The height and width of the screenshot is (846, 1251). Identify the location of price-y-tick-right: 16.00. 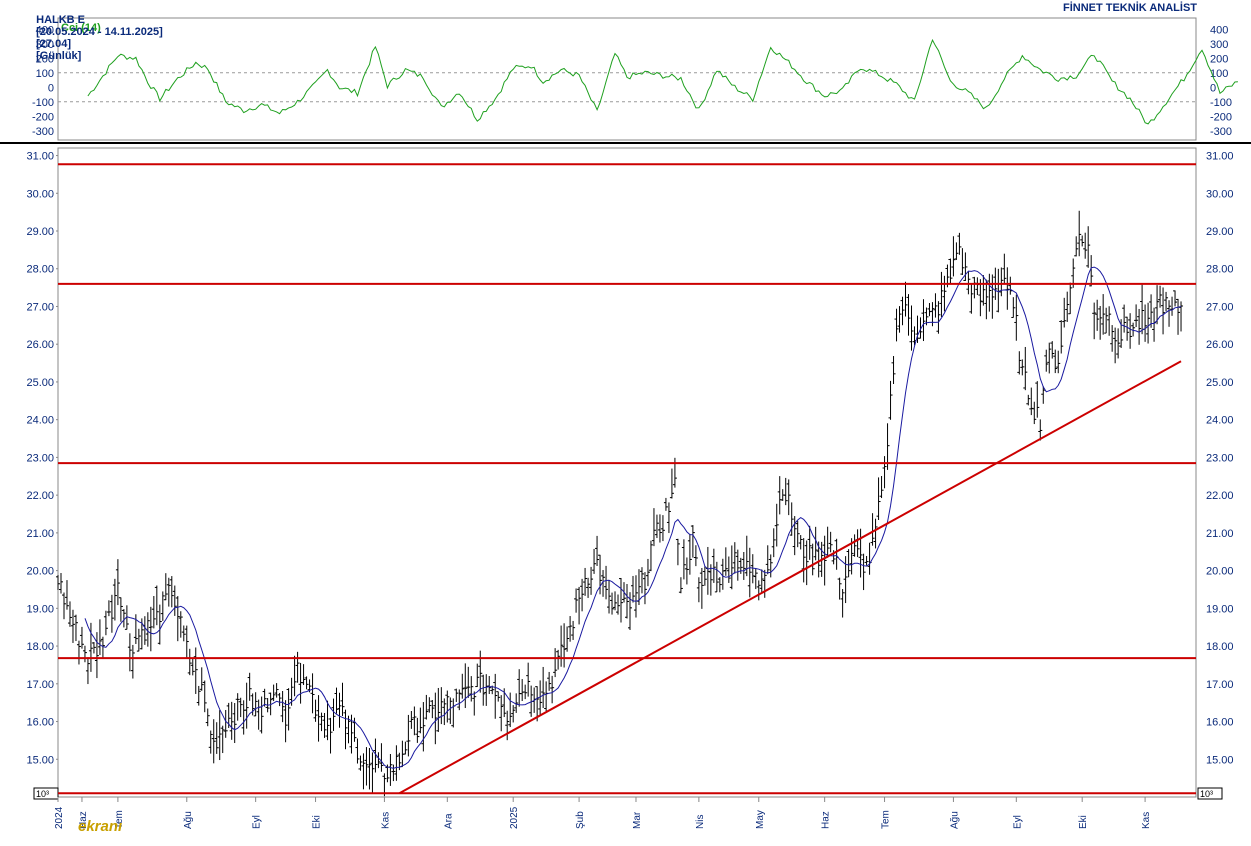
(1220, 723).